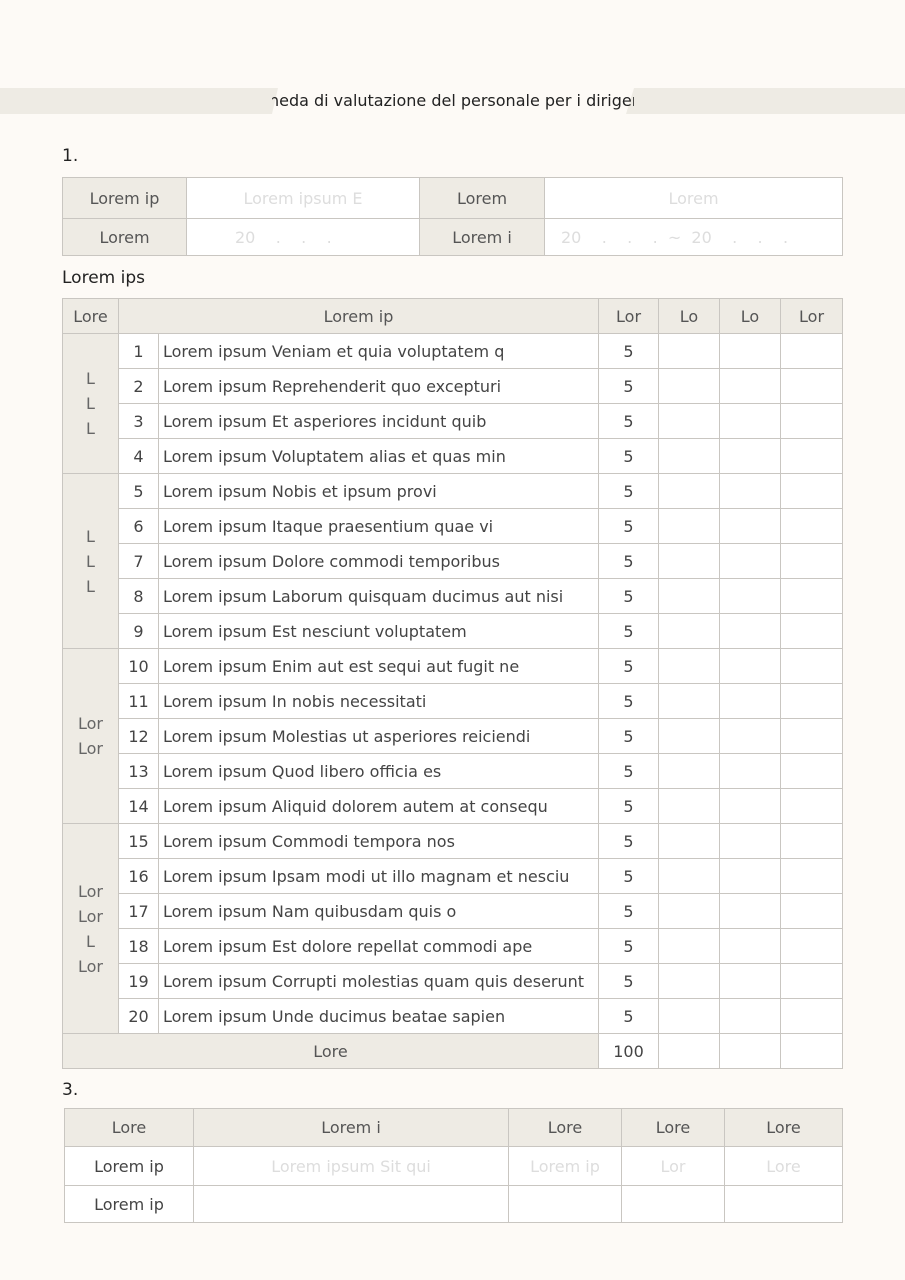 This screenshot has width=905, height=1280. I want to click on header-item: Lorem ip, so click(358, 316).